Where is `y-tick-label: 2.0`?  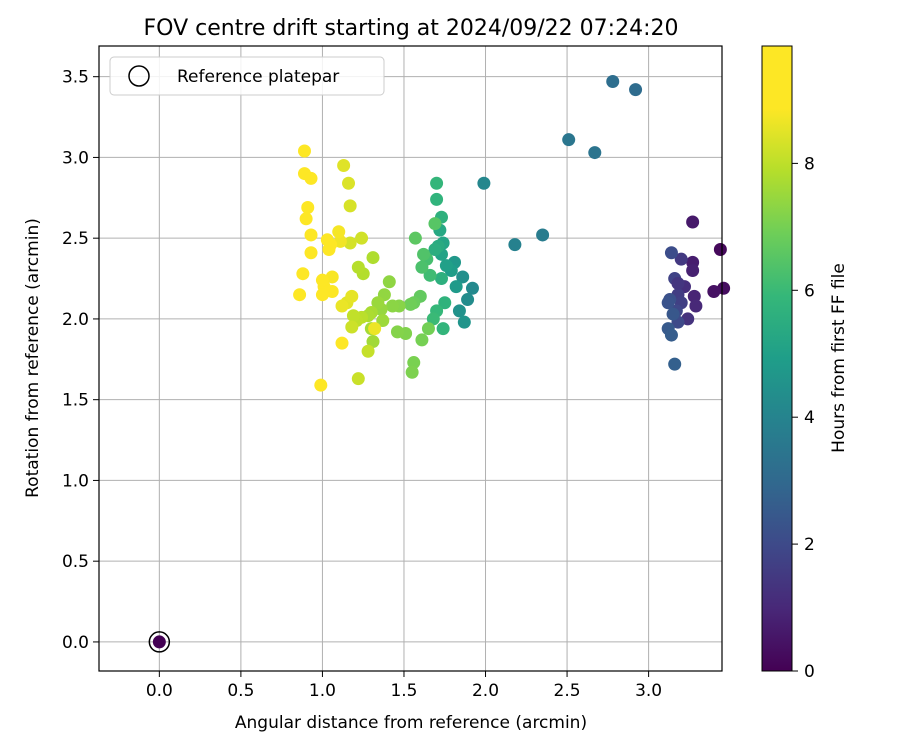 y-tick-label: 2.0 is located at coordinates (75, 320).